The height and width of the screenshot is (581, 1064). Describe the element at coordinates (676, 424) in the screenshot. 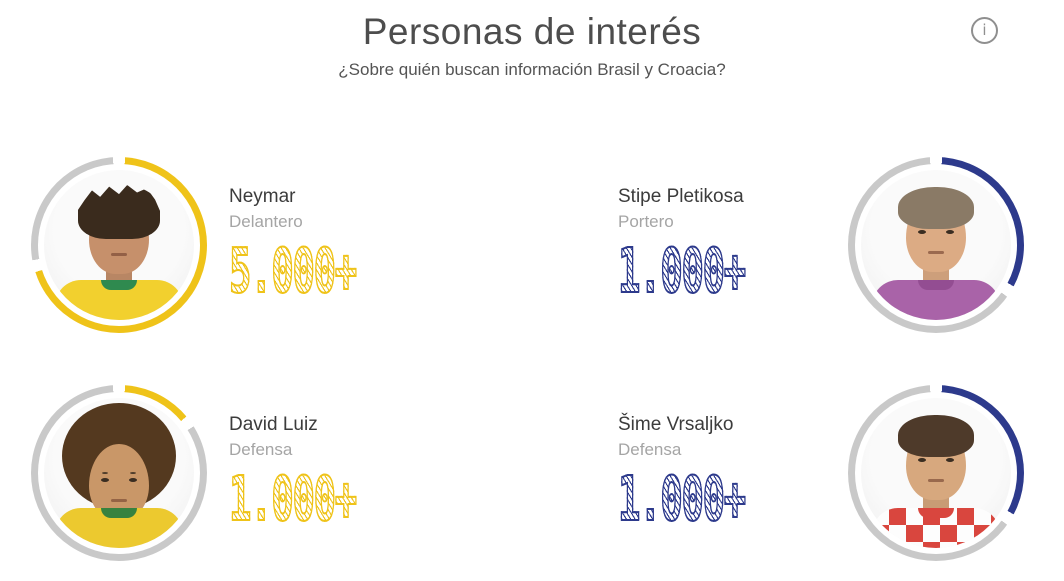

I see `player-name: Šime Vrsaljko` at that location.